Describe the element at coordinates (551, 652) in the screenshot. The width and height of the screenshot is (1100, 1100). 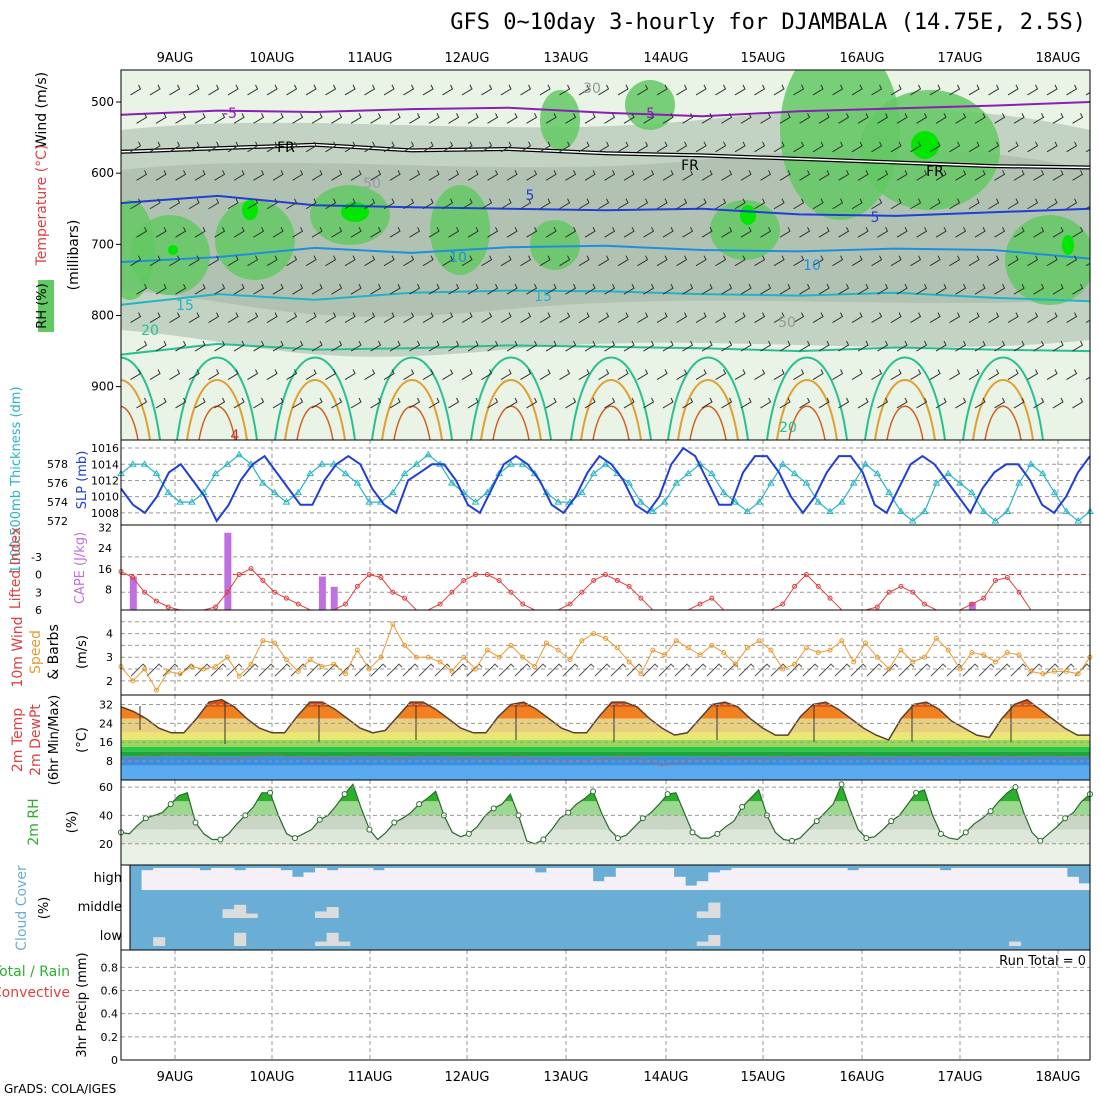
I see `wind10m-panel: 2 3 4 10m Wind Speed & Barbs (m/s)` at that location.